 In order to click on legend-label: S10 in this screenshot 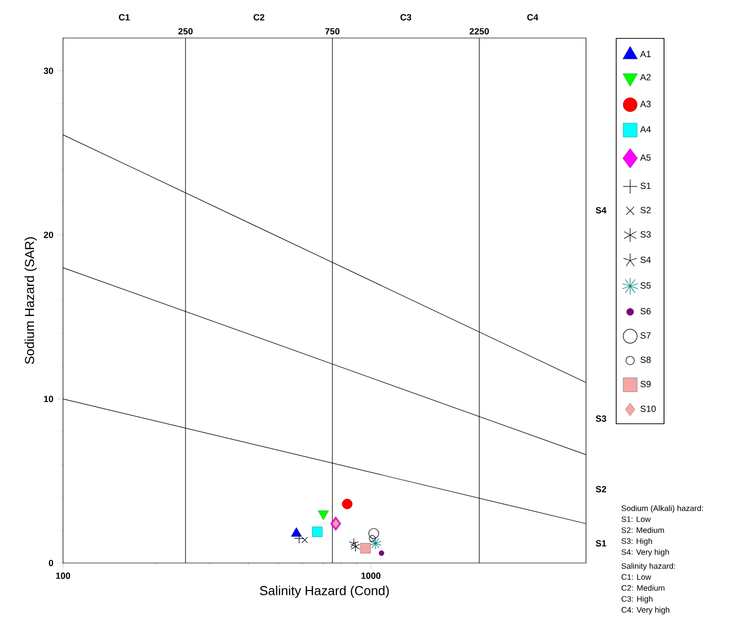, I will do `click(648, 409)`.